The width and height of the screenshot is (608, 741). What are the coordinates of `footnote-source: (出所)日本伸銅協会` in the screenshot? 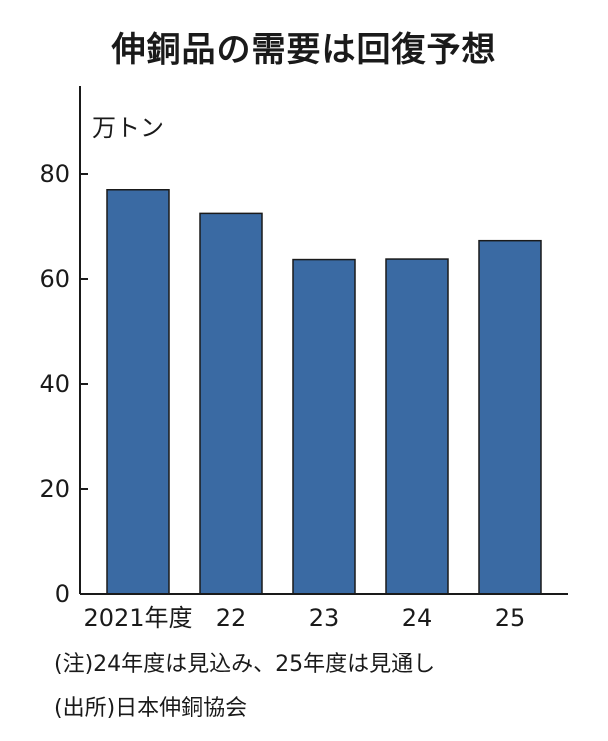 It's located at (151, 708).